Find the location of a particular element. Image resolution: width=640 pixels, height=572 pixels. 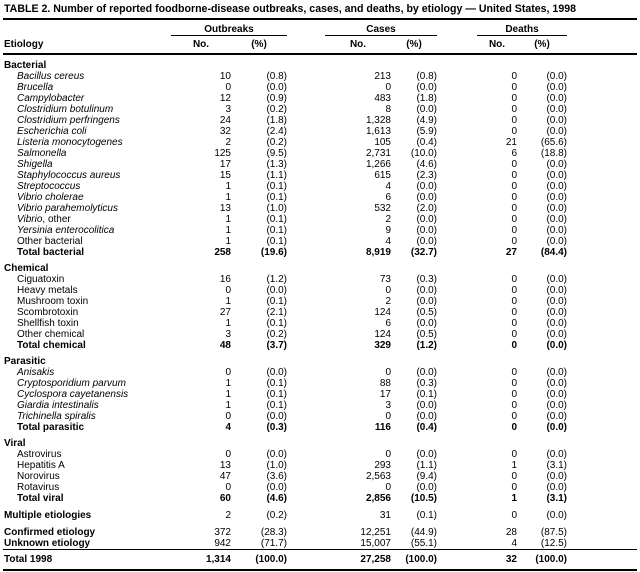

etiology-label: Norovirus is located at coordinates (38, 476).